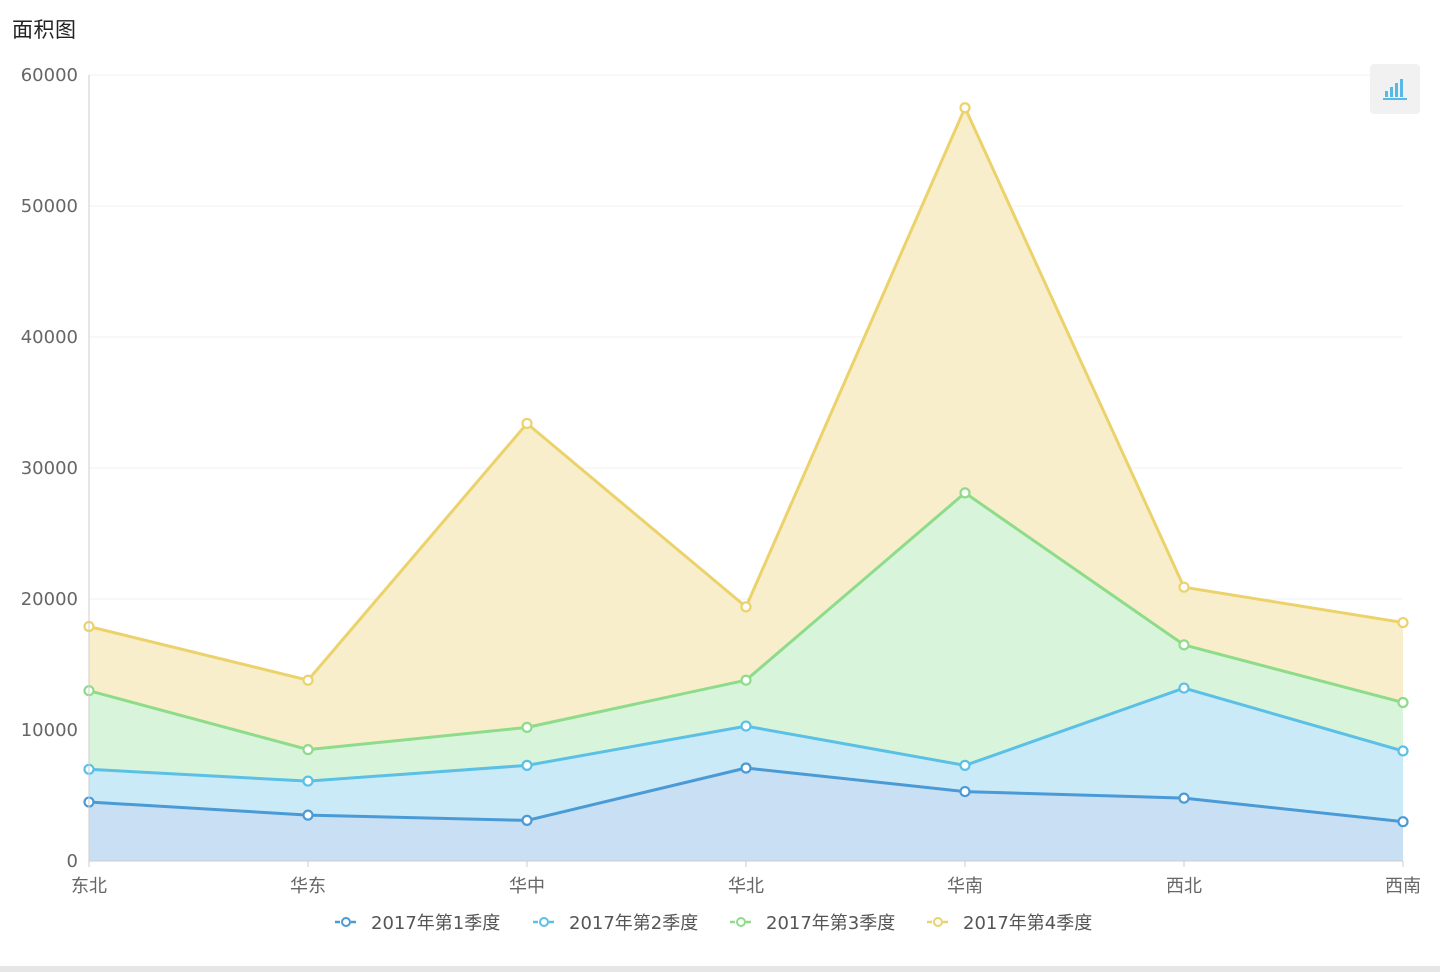  I want to click on legend-label: 2017年第4季度, so click(1027, 923).